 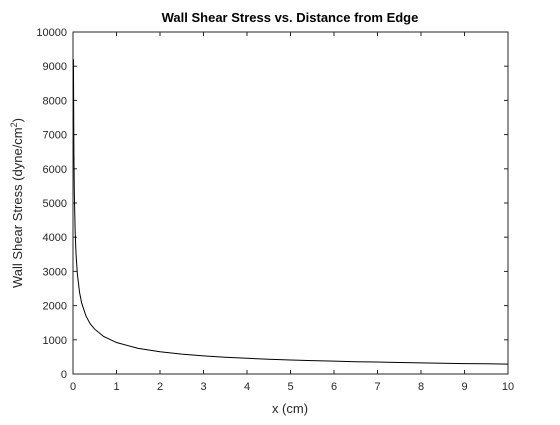 I want to click on y-tick-label: 3000, so click(x=55, y=272).